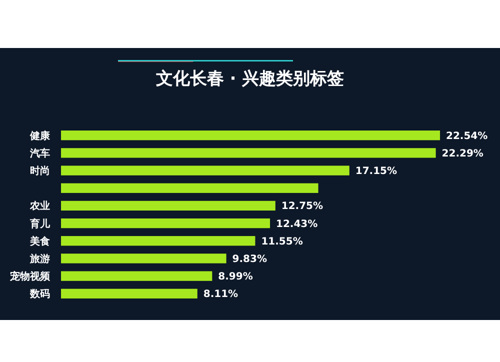  What do you see at coordinates (39, 294) in the screenshot?
I see `y-tick-label: 数码` at bounding box center [39, 294].